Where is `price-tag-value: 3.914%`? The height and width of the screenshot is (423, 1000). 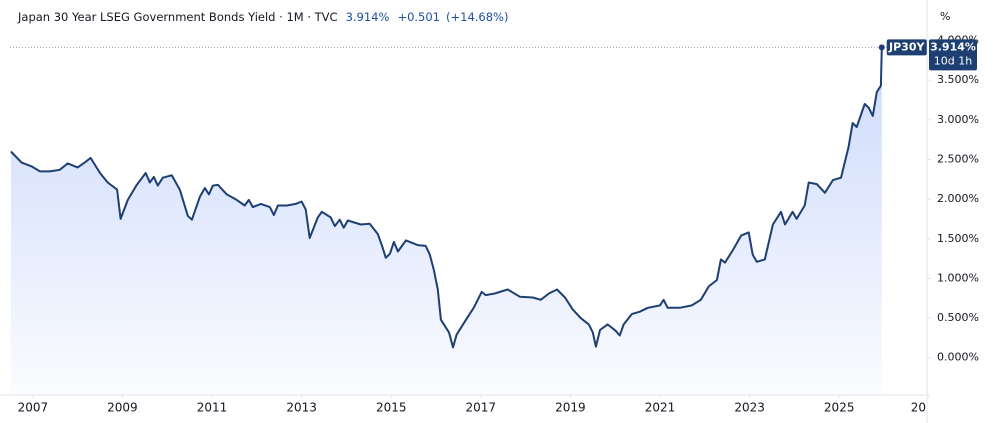
price-tag-value: 3.914% is located at coordinates (953, 46).